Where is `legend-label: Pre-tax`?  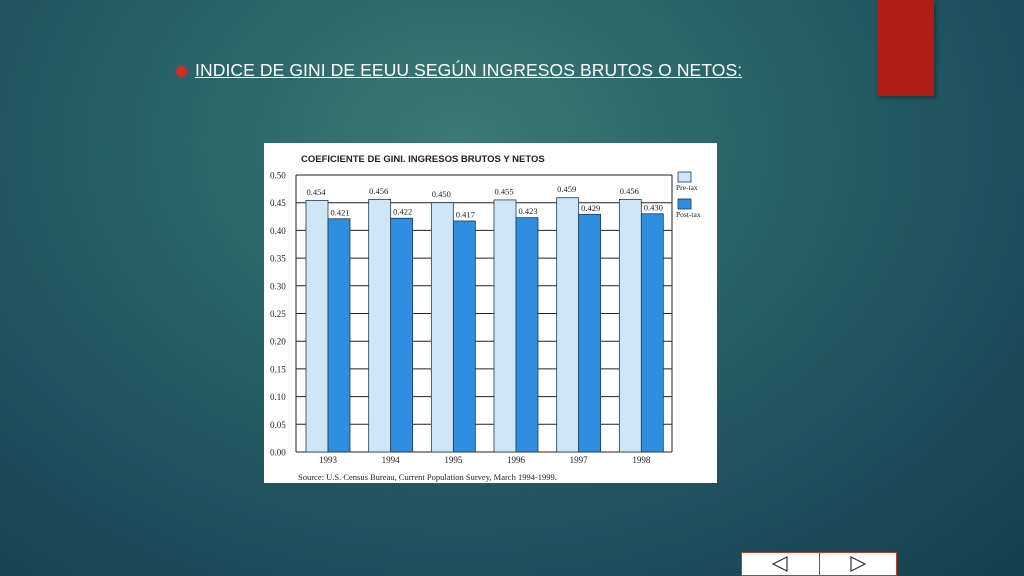
legend-label: Pre-tax is located at coordinates (687, 187).